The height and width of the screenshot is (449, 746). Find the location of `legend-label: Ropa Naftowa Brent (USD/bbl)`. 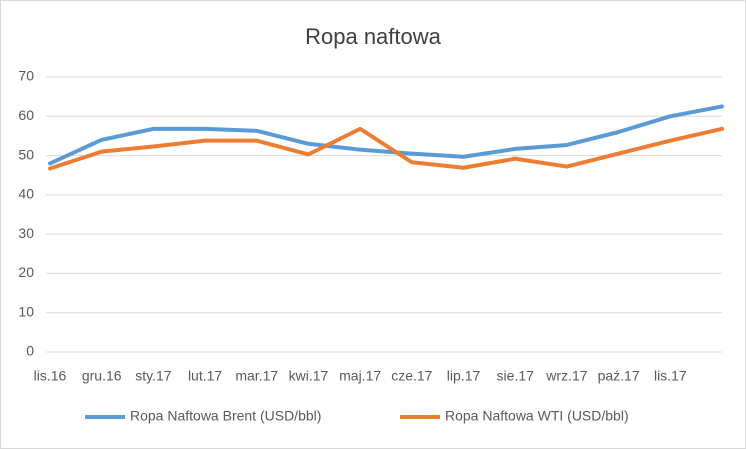

legend-label: Ropa Naftowa Brent (USD/bbl) is located at coordinates (225, 416).